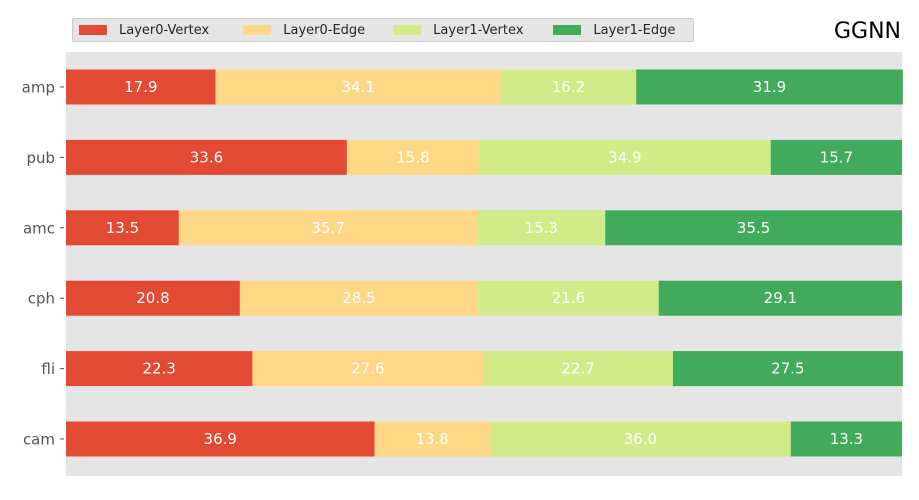  I want to click on bar-value-label: 15.7, so click(836, 157).